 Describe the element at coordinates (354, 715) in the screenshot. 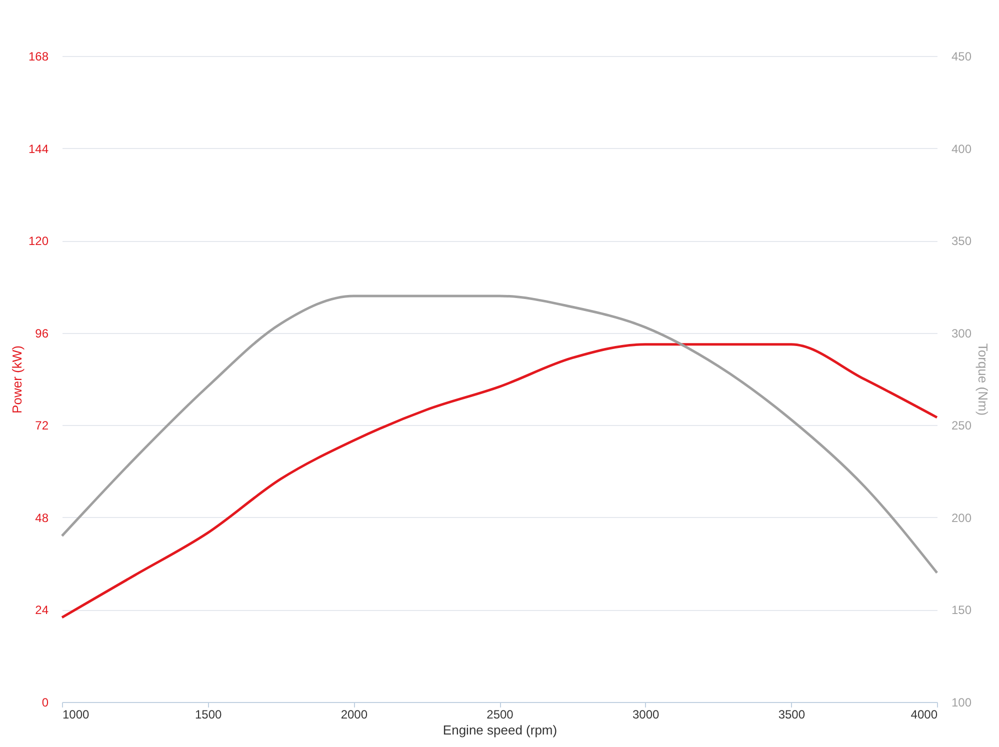

I see `x-tick-label: 2000` at that location.